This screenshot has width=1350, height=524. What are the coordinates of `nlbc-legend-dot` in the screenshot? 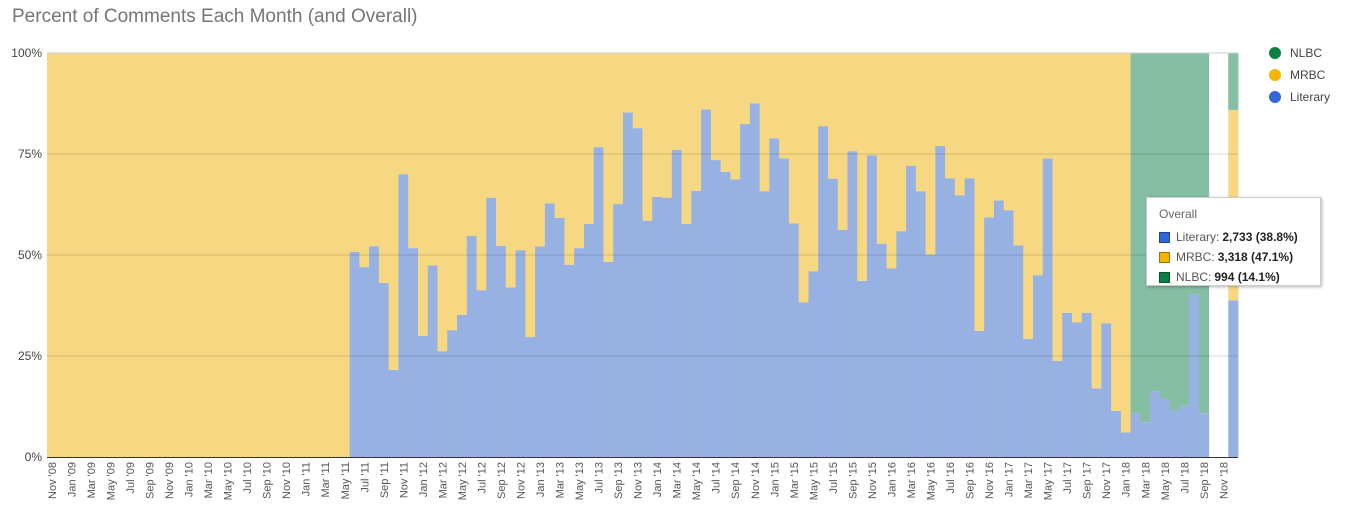 It's located at (1275, 53).